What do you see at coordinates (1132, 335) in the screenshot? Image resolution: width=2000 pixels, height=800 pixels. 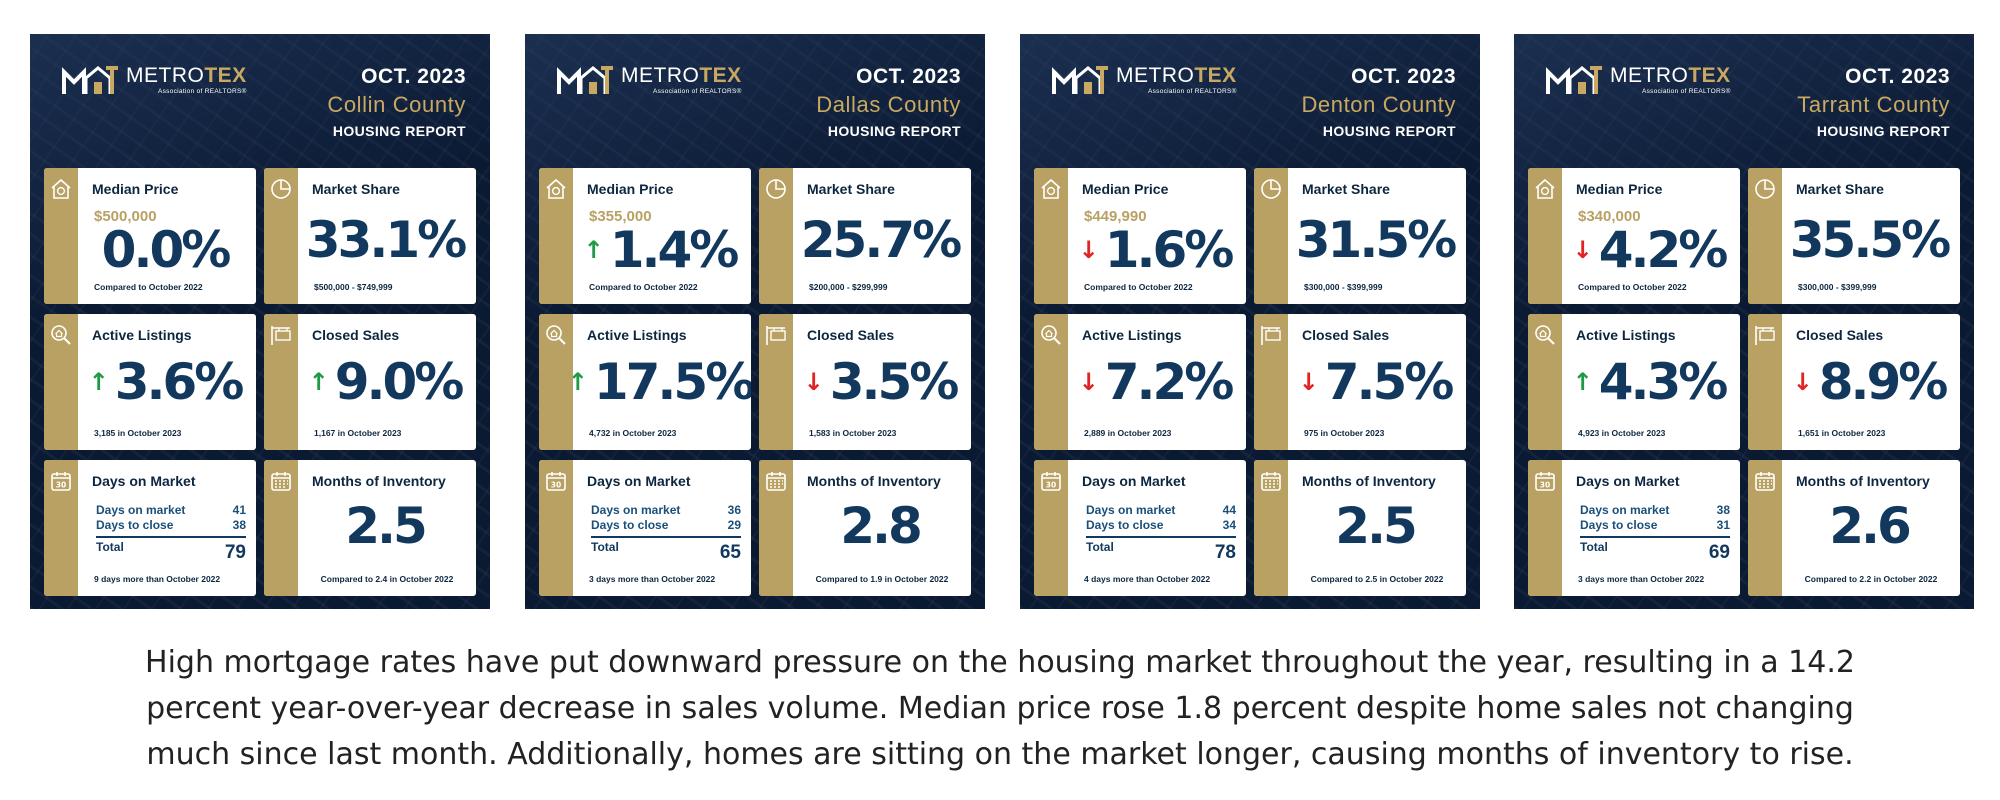 I see `card-title: Active Listings` at bounding box center [1132, 335].